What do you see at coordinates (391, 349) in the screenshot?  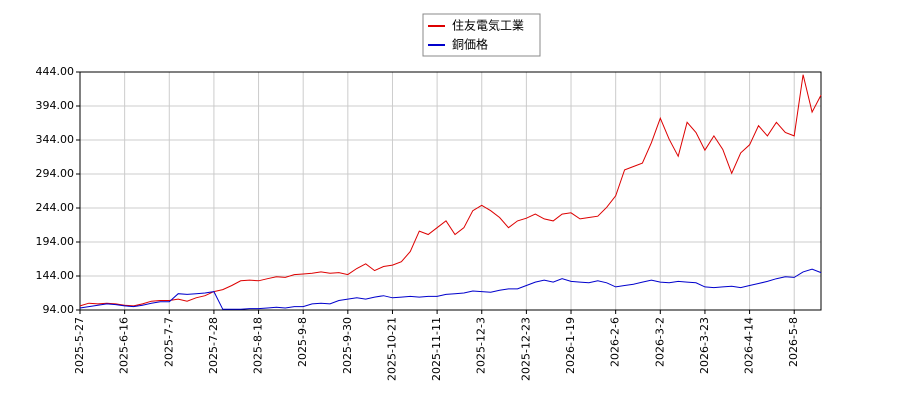 I see `x-tick-label: 2025-10-21` at bounding box center [391, 349].